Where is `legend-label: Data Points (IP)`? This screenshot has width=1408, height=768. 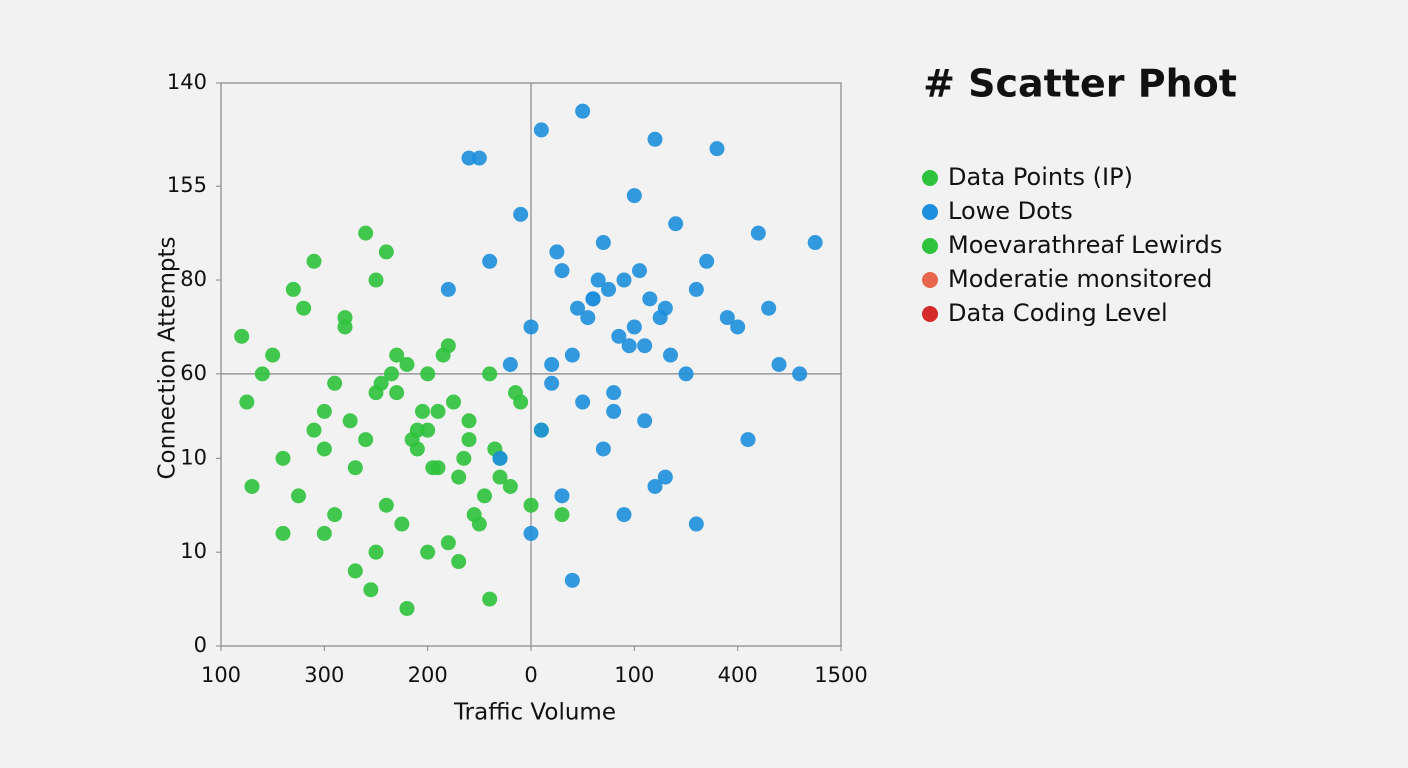
legend-label: Data Points (IP) is located at coordinates (1040, 177).